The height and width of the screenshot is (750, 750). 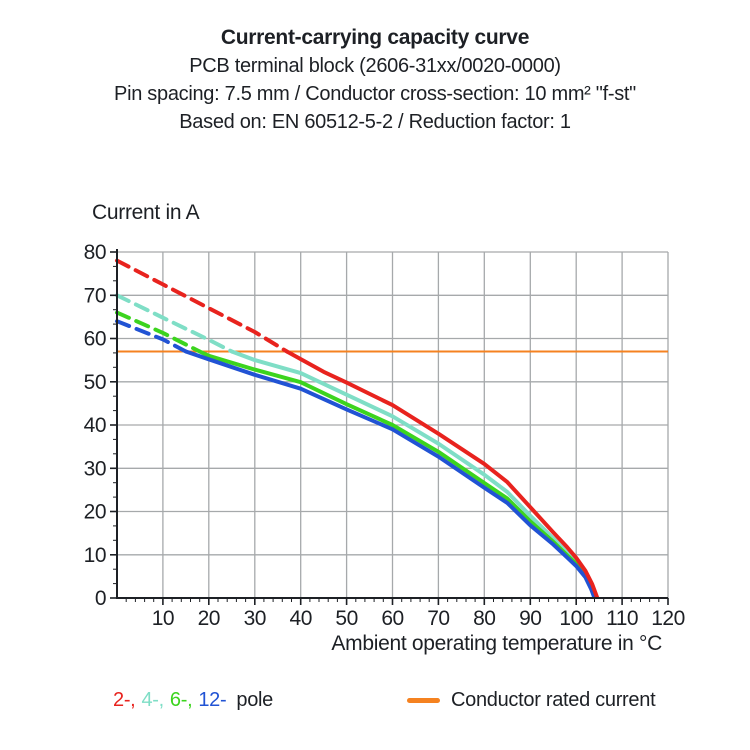 I want to click on y-tick-label-20: 20, so click(x=95, y=512).